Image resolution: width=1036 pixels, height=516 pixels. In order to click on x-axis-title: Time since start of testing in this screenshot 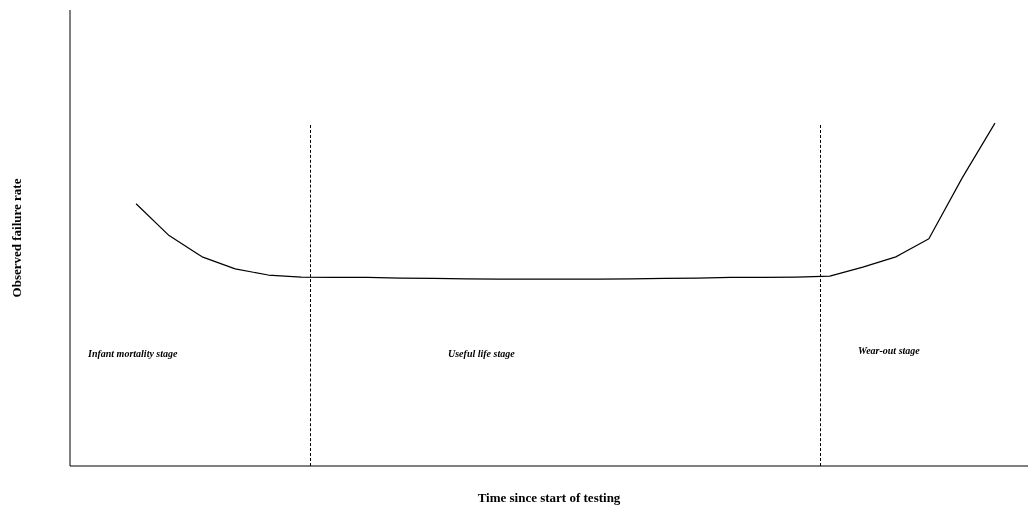, I will do `click(549, 497)`.